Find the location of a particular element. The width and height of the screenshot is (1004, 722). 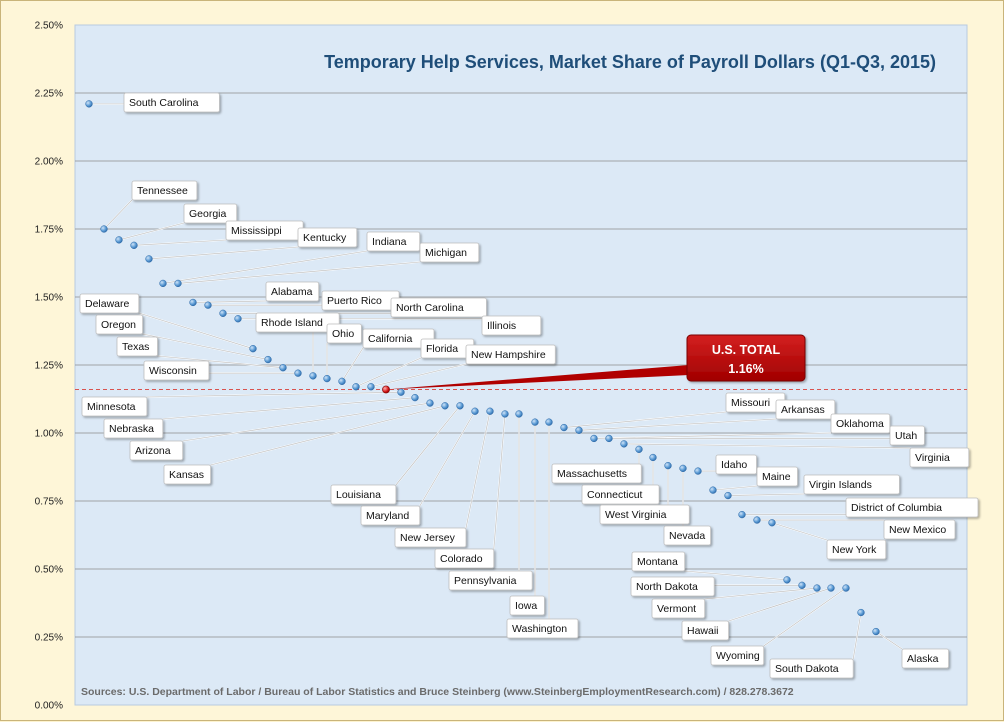

data-label: Arkansas is located at coordinates (805, 409).